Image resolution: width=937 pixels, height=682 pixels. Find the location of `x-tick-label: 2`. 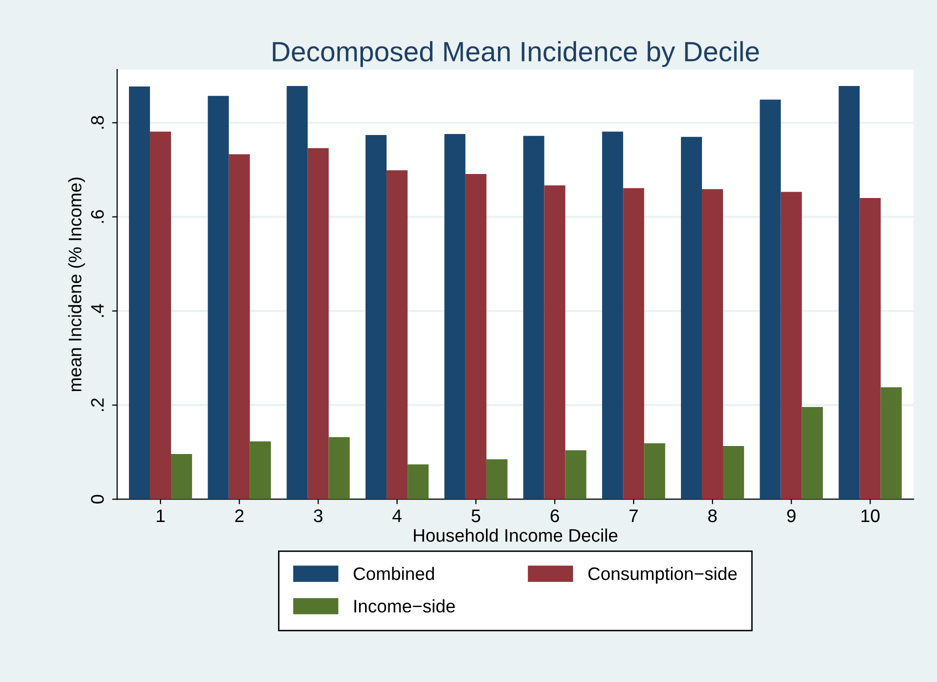

x-tick-label: 2 is located at coordinates (239, 515).